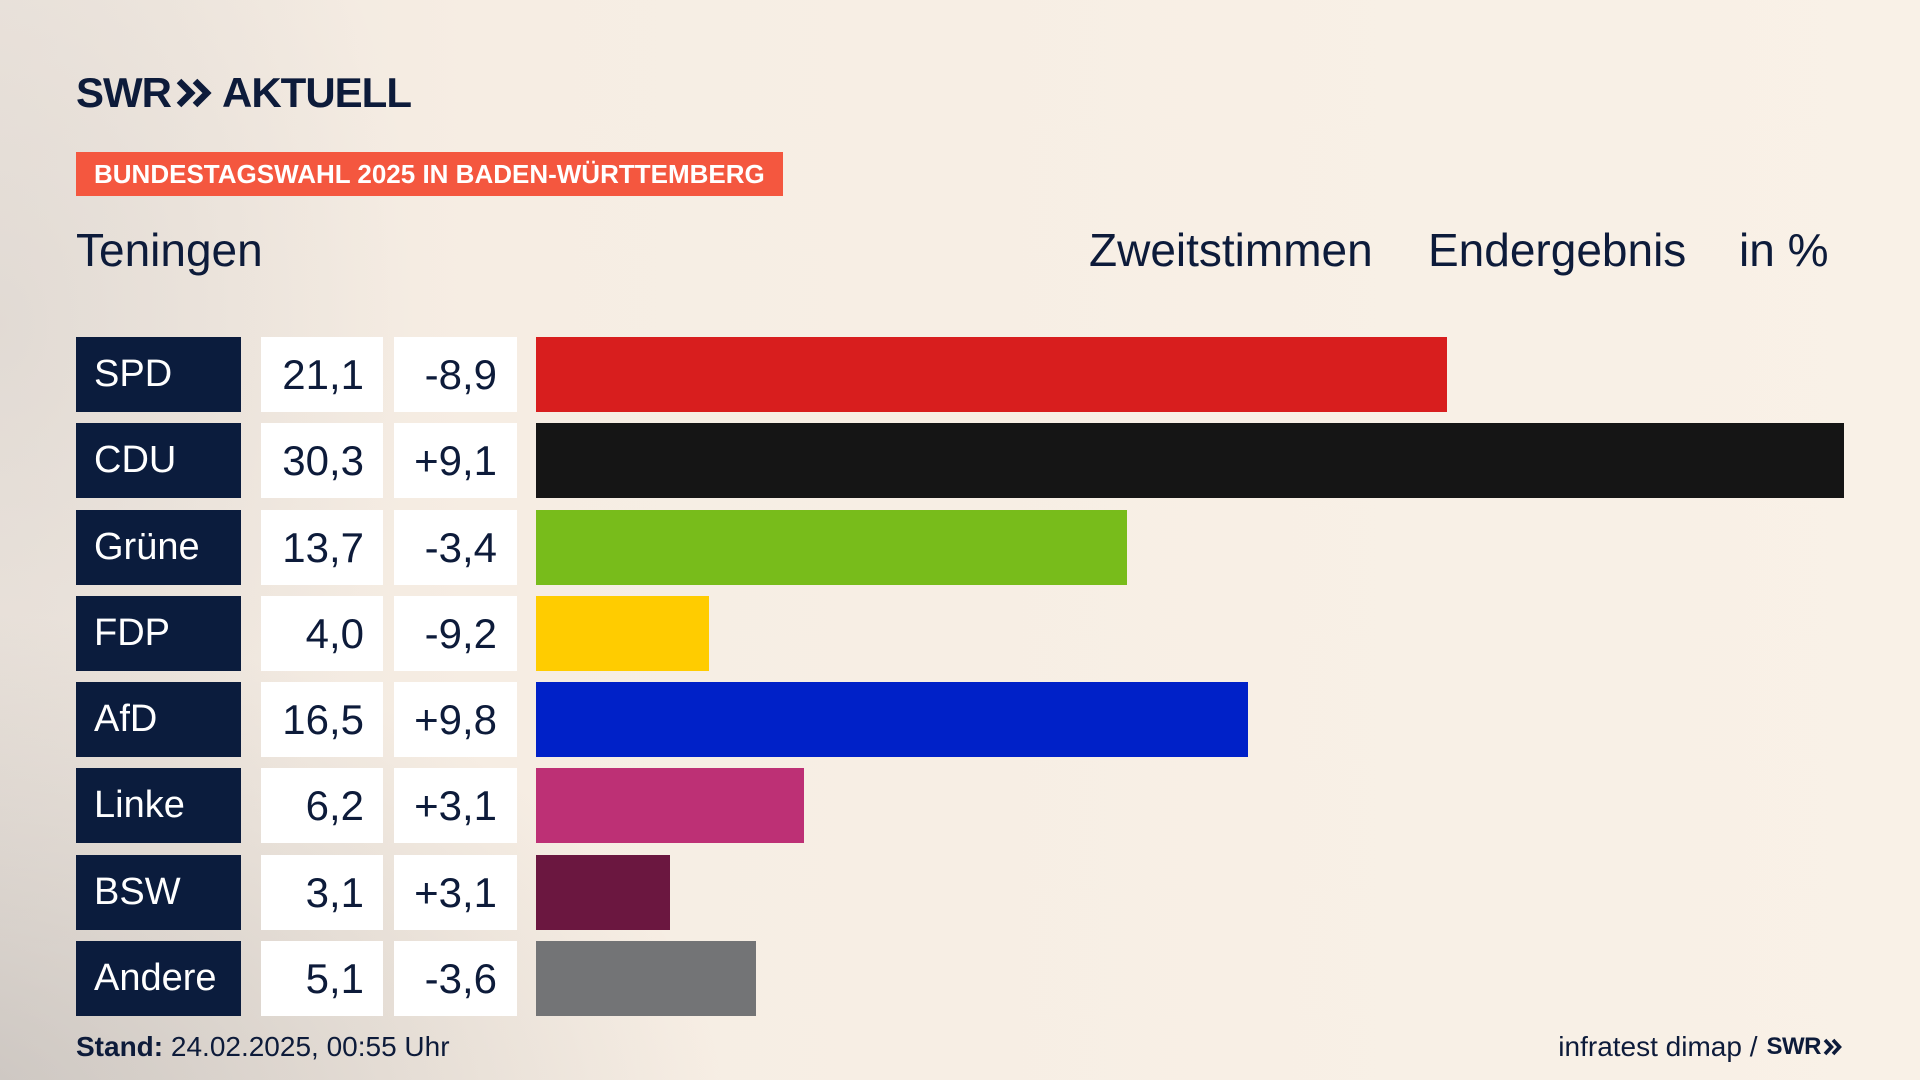 The image size is (1920, 1080). Describe the element at coordinates (1190, 461) in the screenshot. I see `bar-cdu` at that location.